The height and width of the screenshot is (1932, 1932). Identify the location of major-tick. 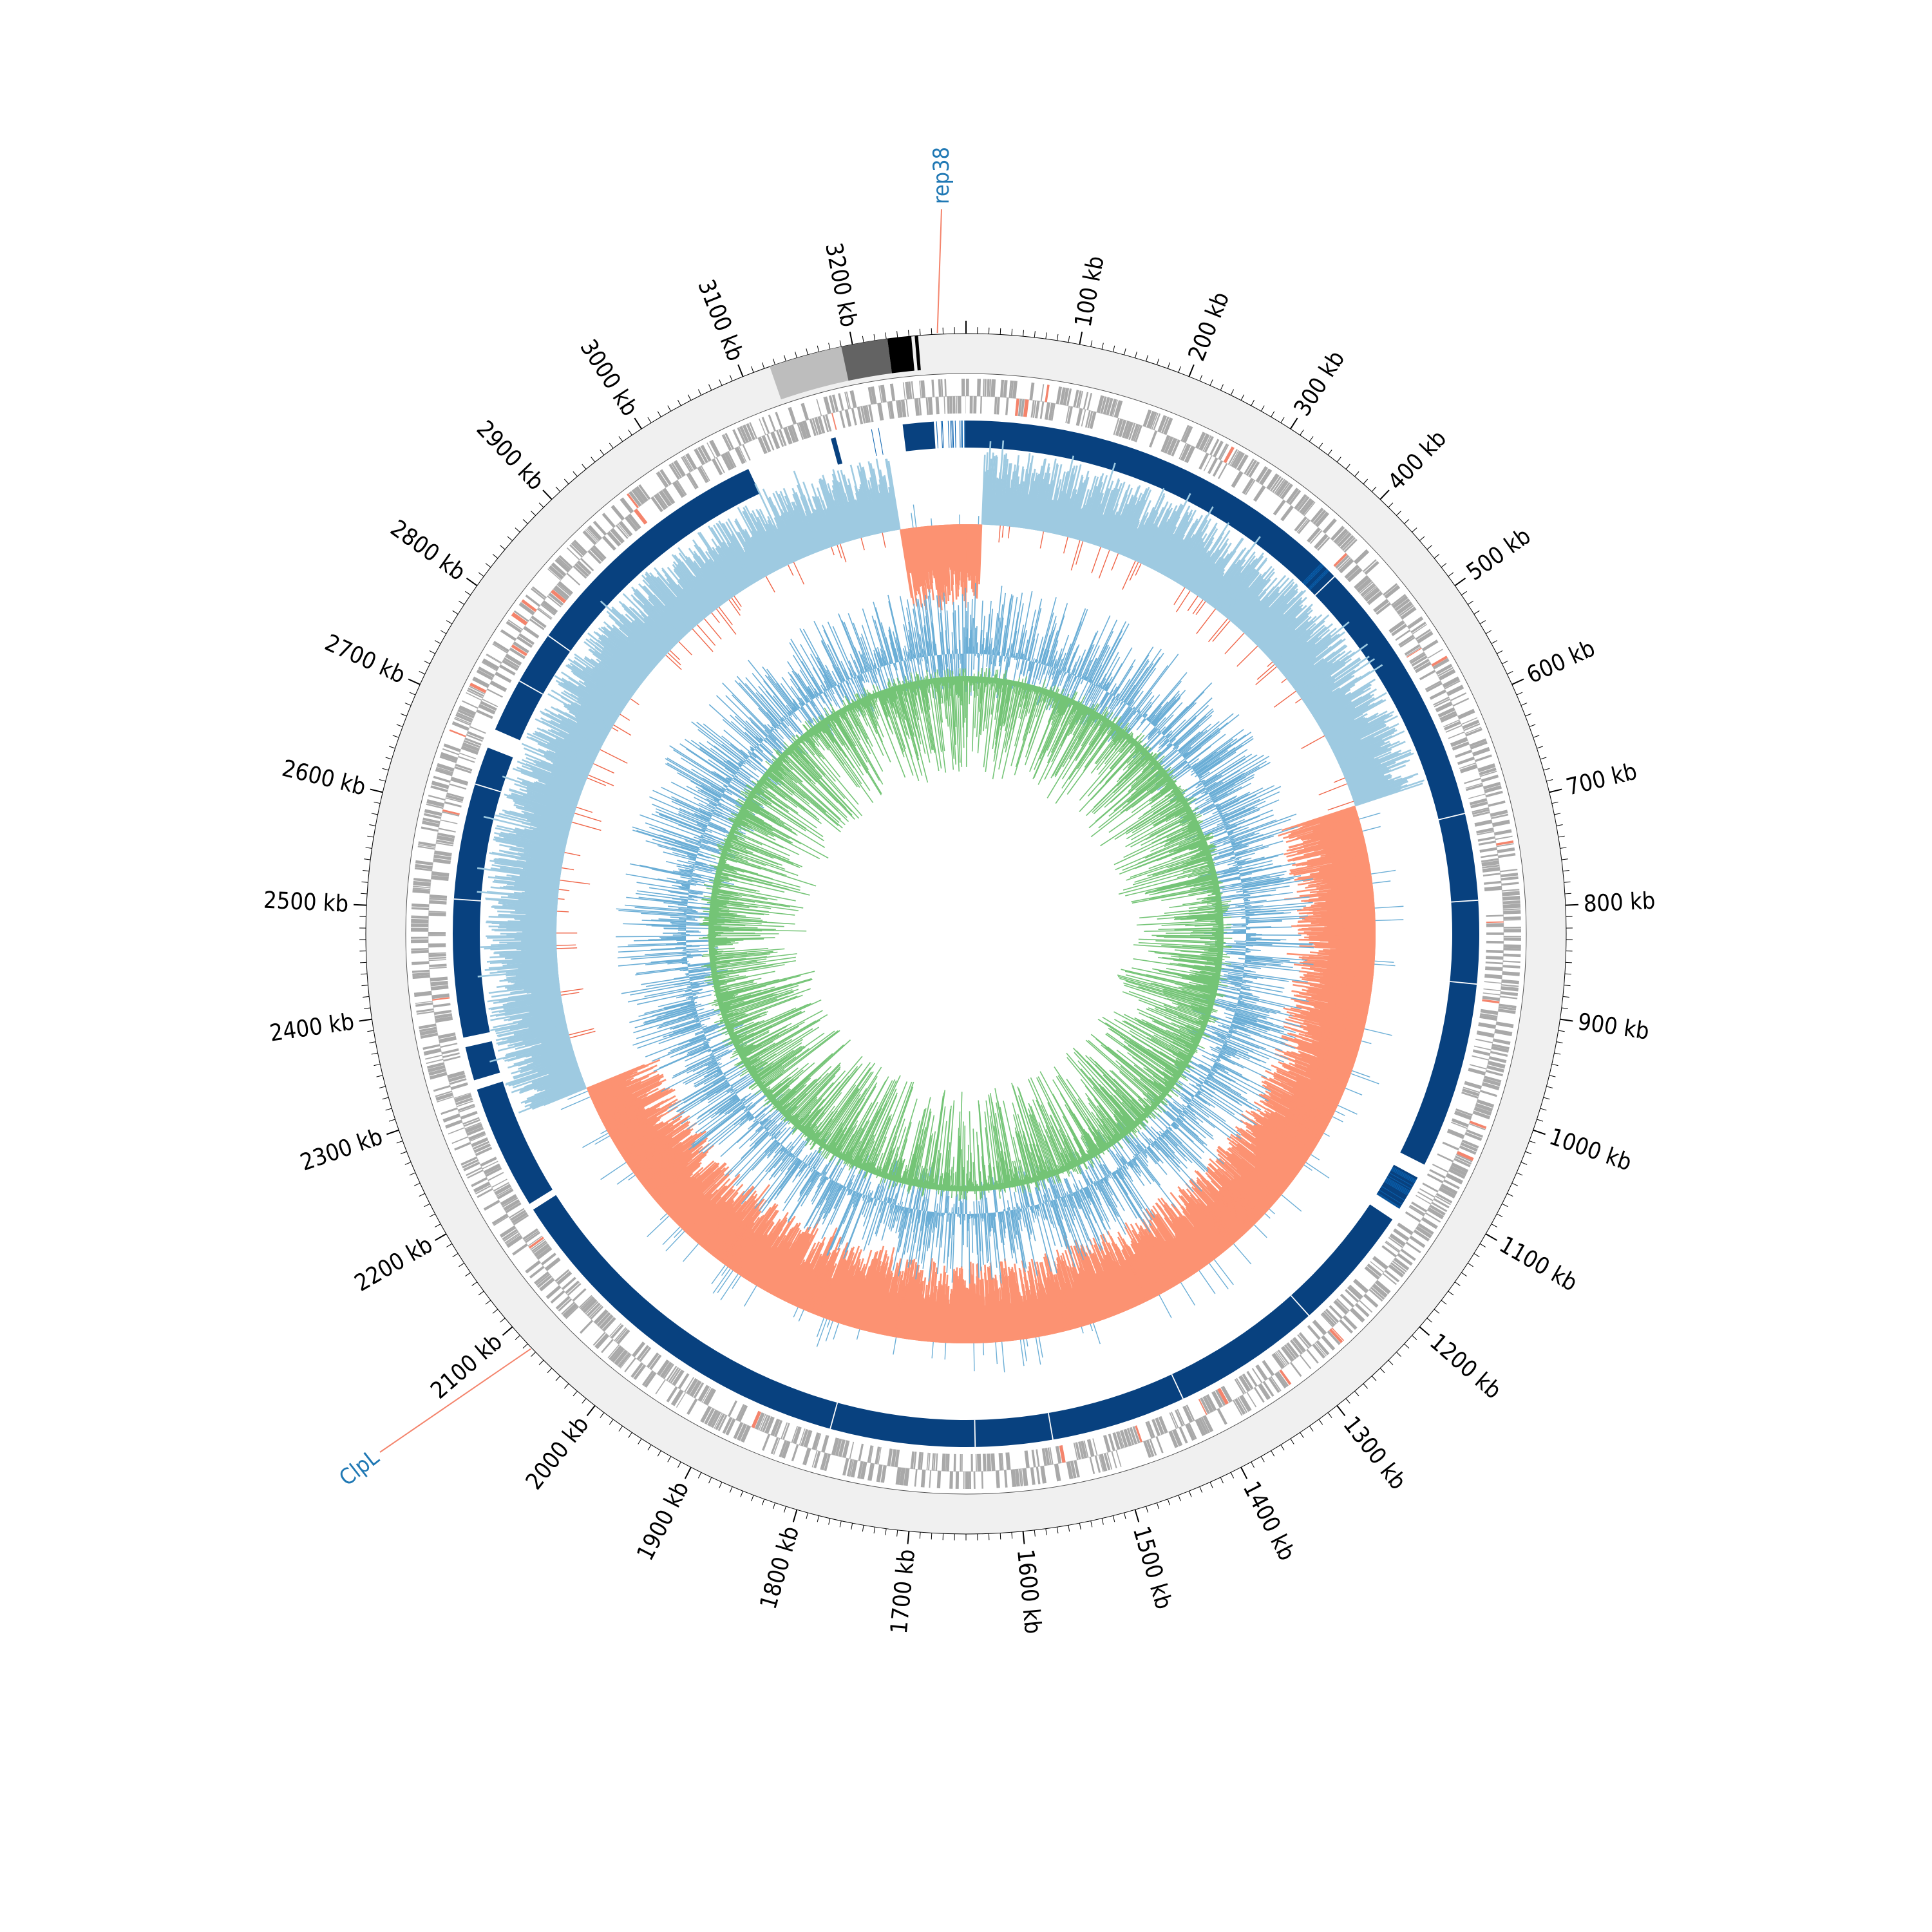
(741, 370).